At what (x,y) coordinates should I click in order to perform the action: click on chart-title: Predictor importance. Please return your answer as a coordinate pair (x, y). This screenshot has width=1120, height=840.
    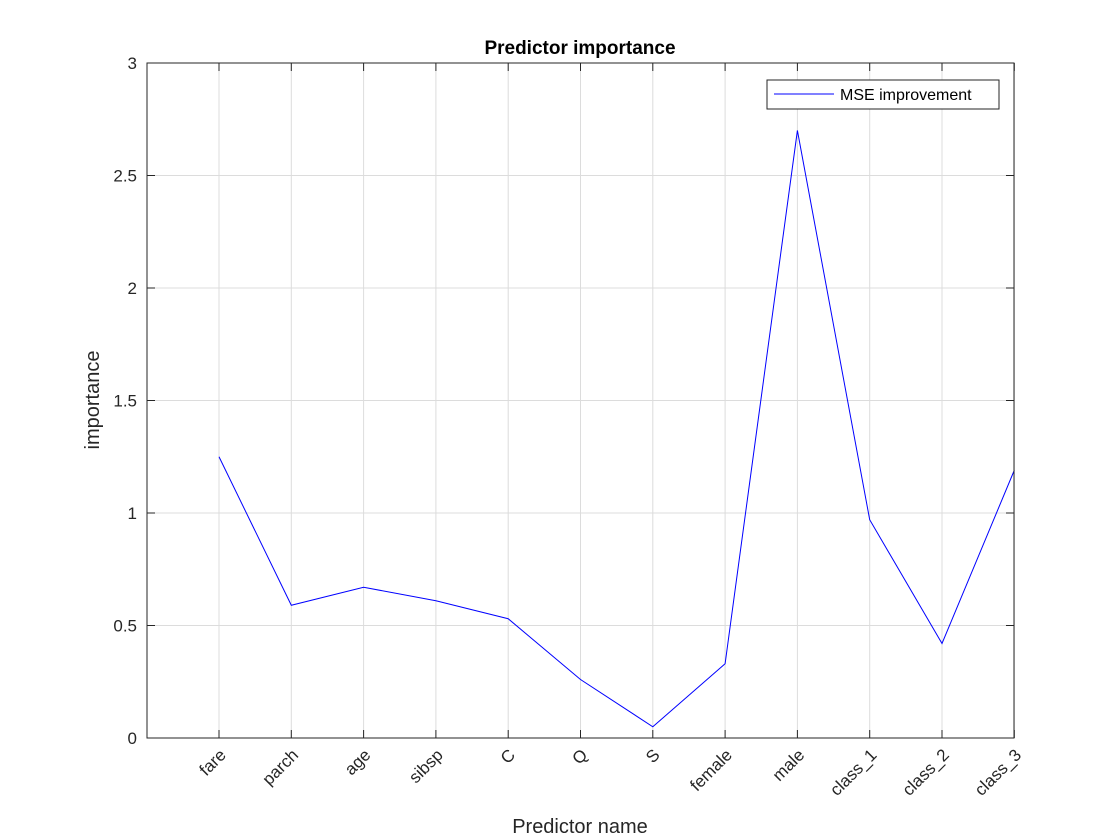
    Looking at the image, I should click on (579, 48).